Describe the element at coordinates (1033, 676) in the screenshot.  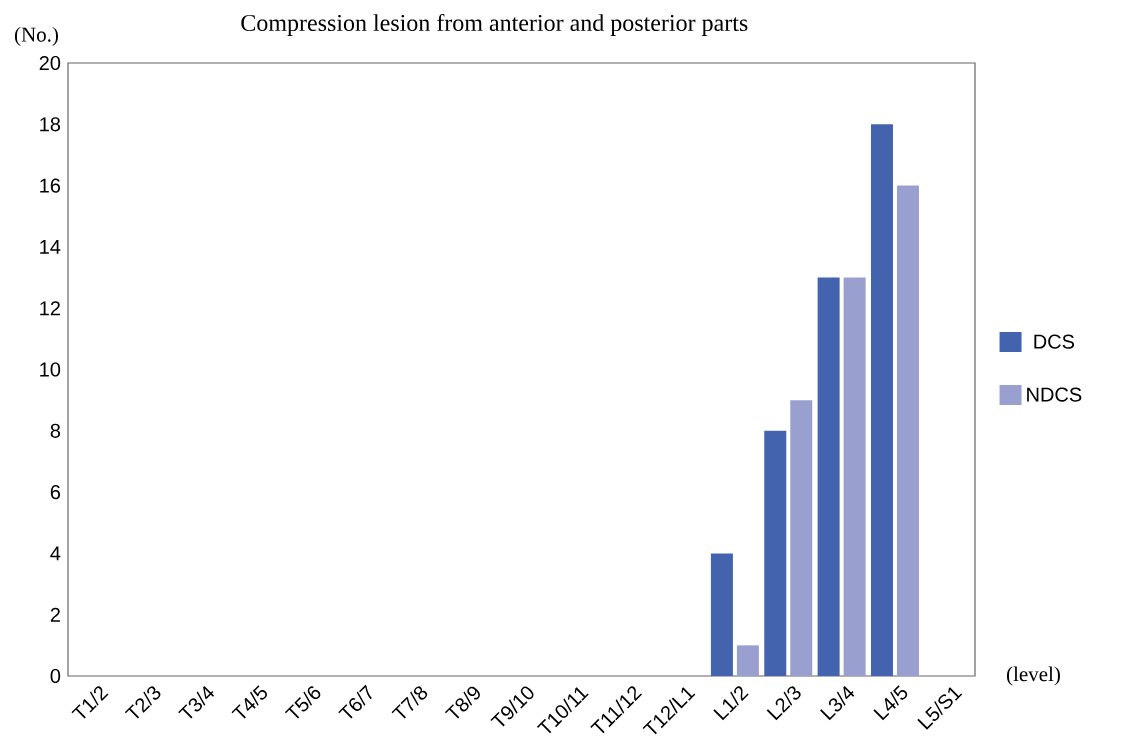
I see `x-axis-title: (level)` at that location.